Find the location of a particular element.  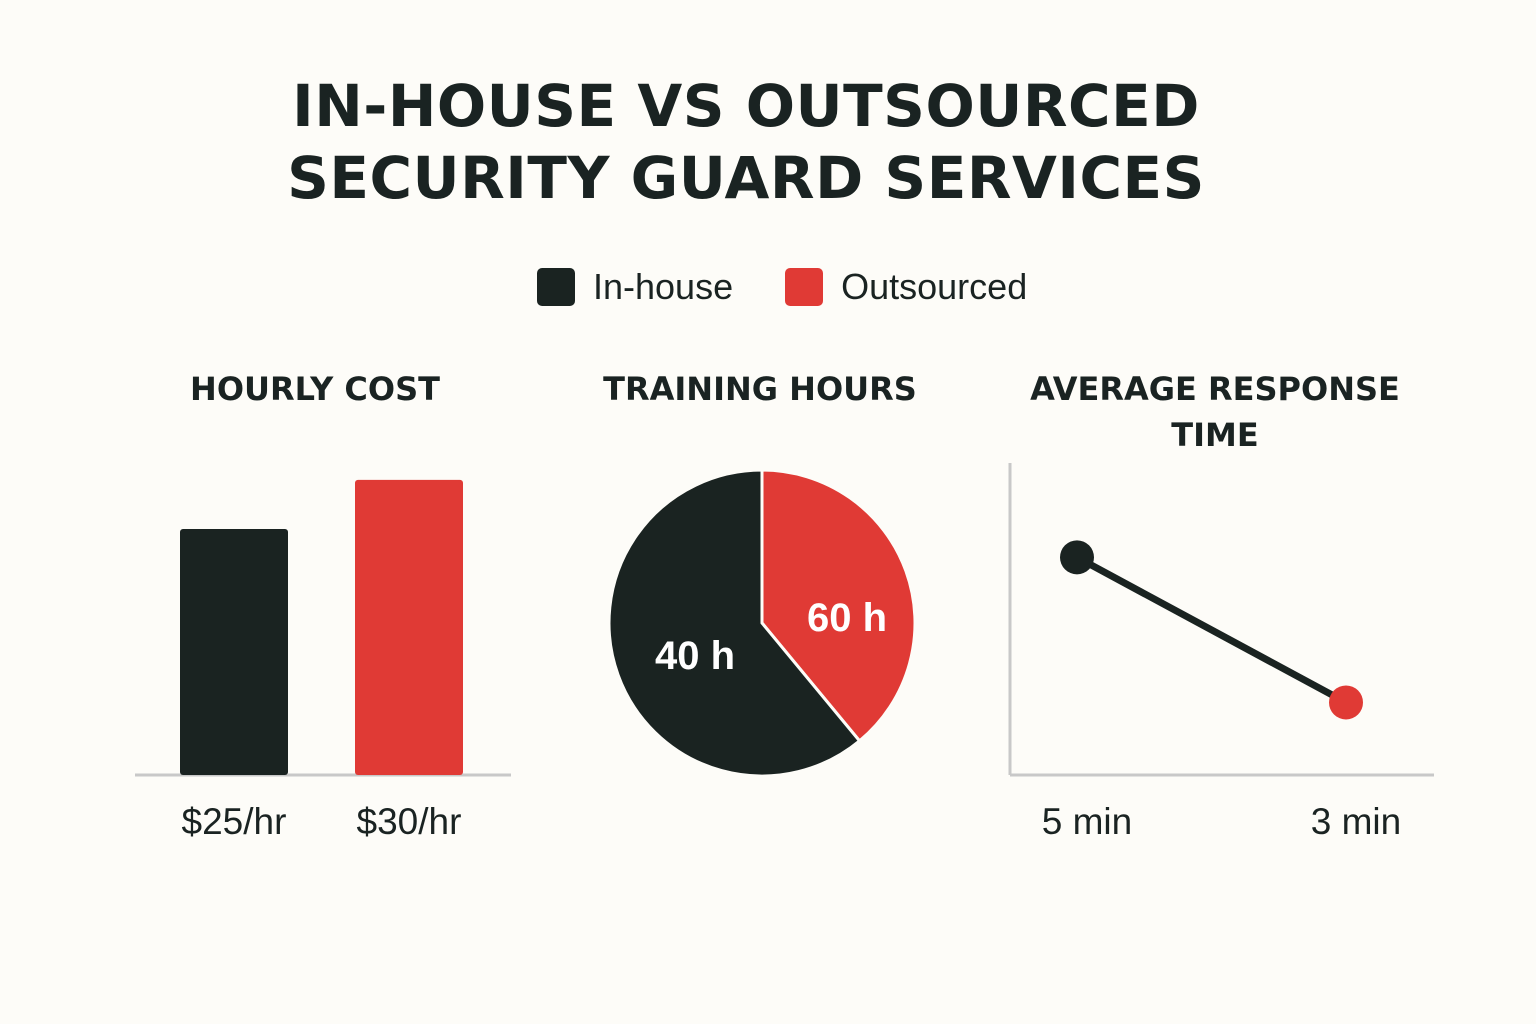

pie-label-in-house: 40 h is located at coordinates (695, 656).